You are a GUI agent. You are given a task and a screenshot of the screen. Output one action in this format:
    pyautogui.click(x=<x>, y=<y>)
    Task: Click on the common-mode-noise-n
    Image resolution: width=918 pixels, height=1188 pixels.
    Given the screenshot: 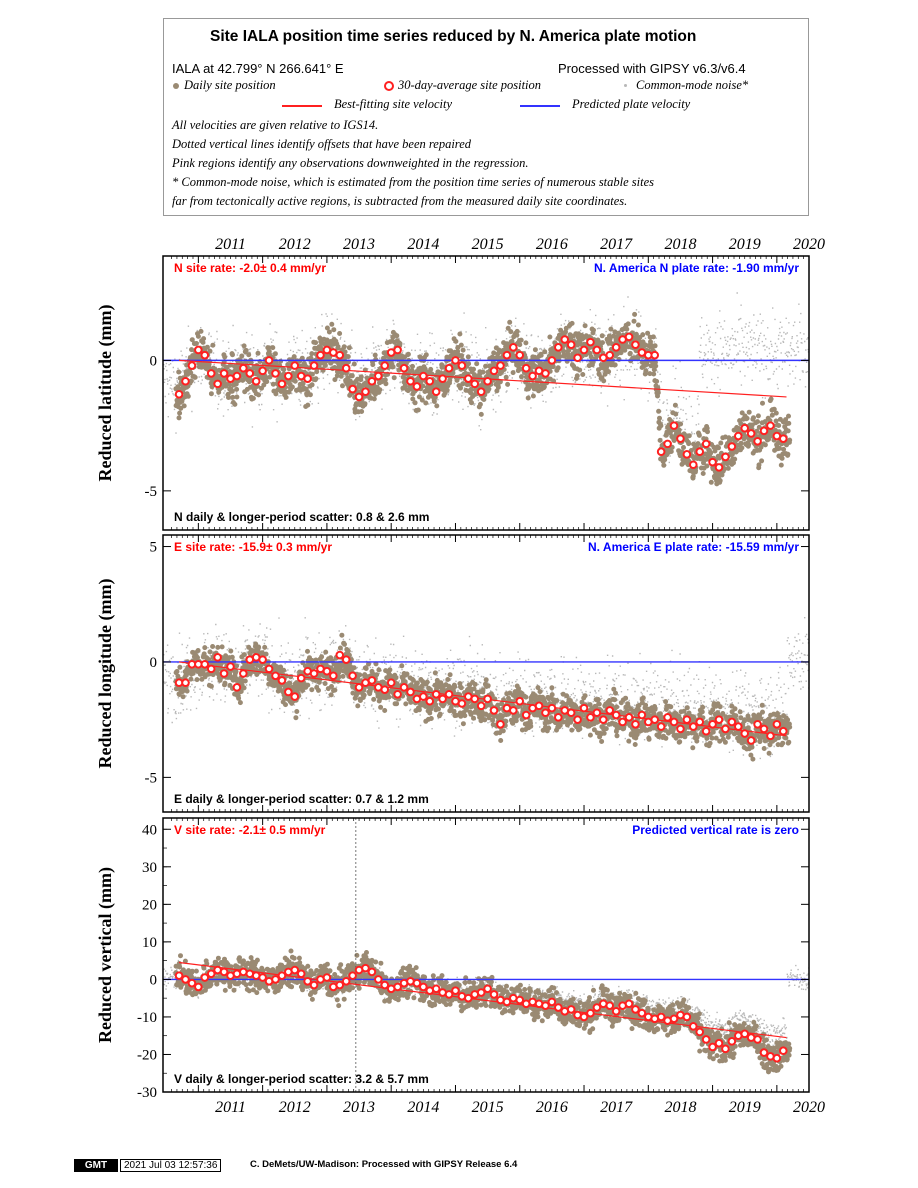 What is the action you would take?
    pyautogui.click(x=486, y=379)
    